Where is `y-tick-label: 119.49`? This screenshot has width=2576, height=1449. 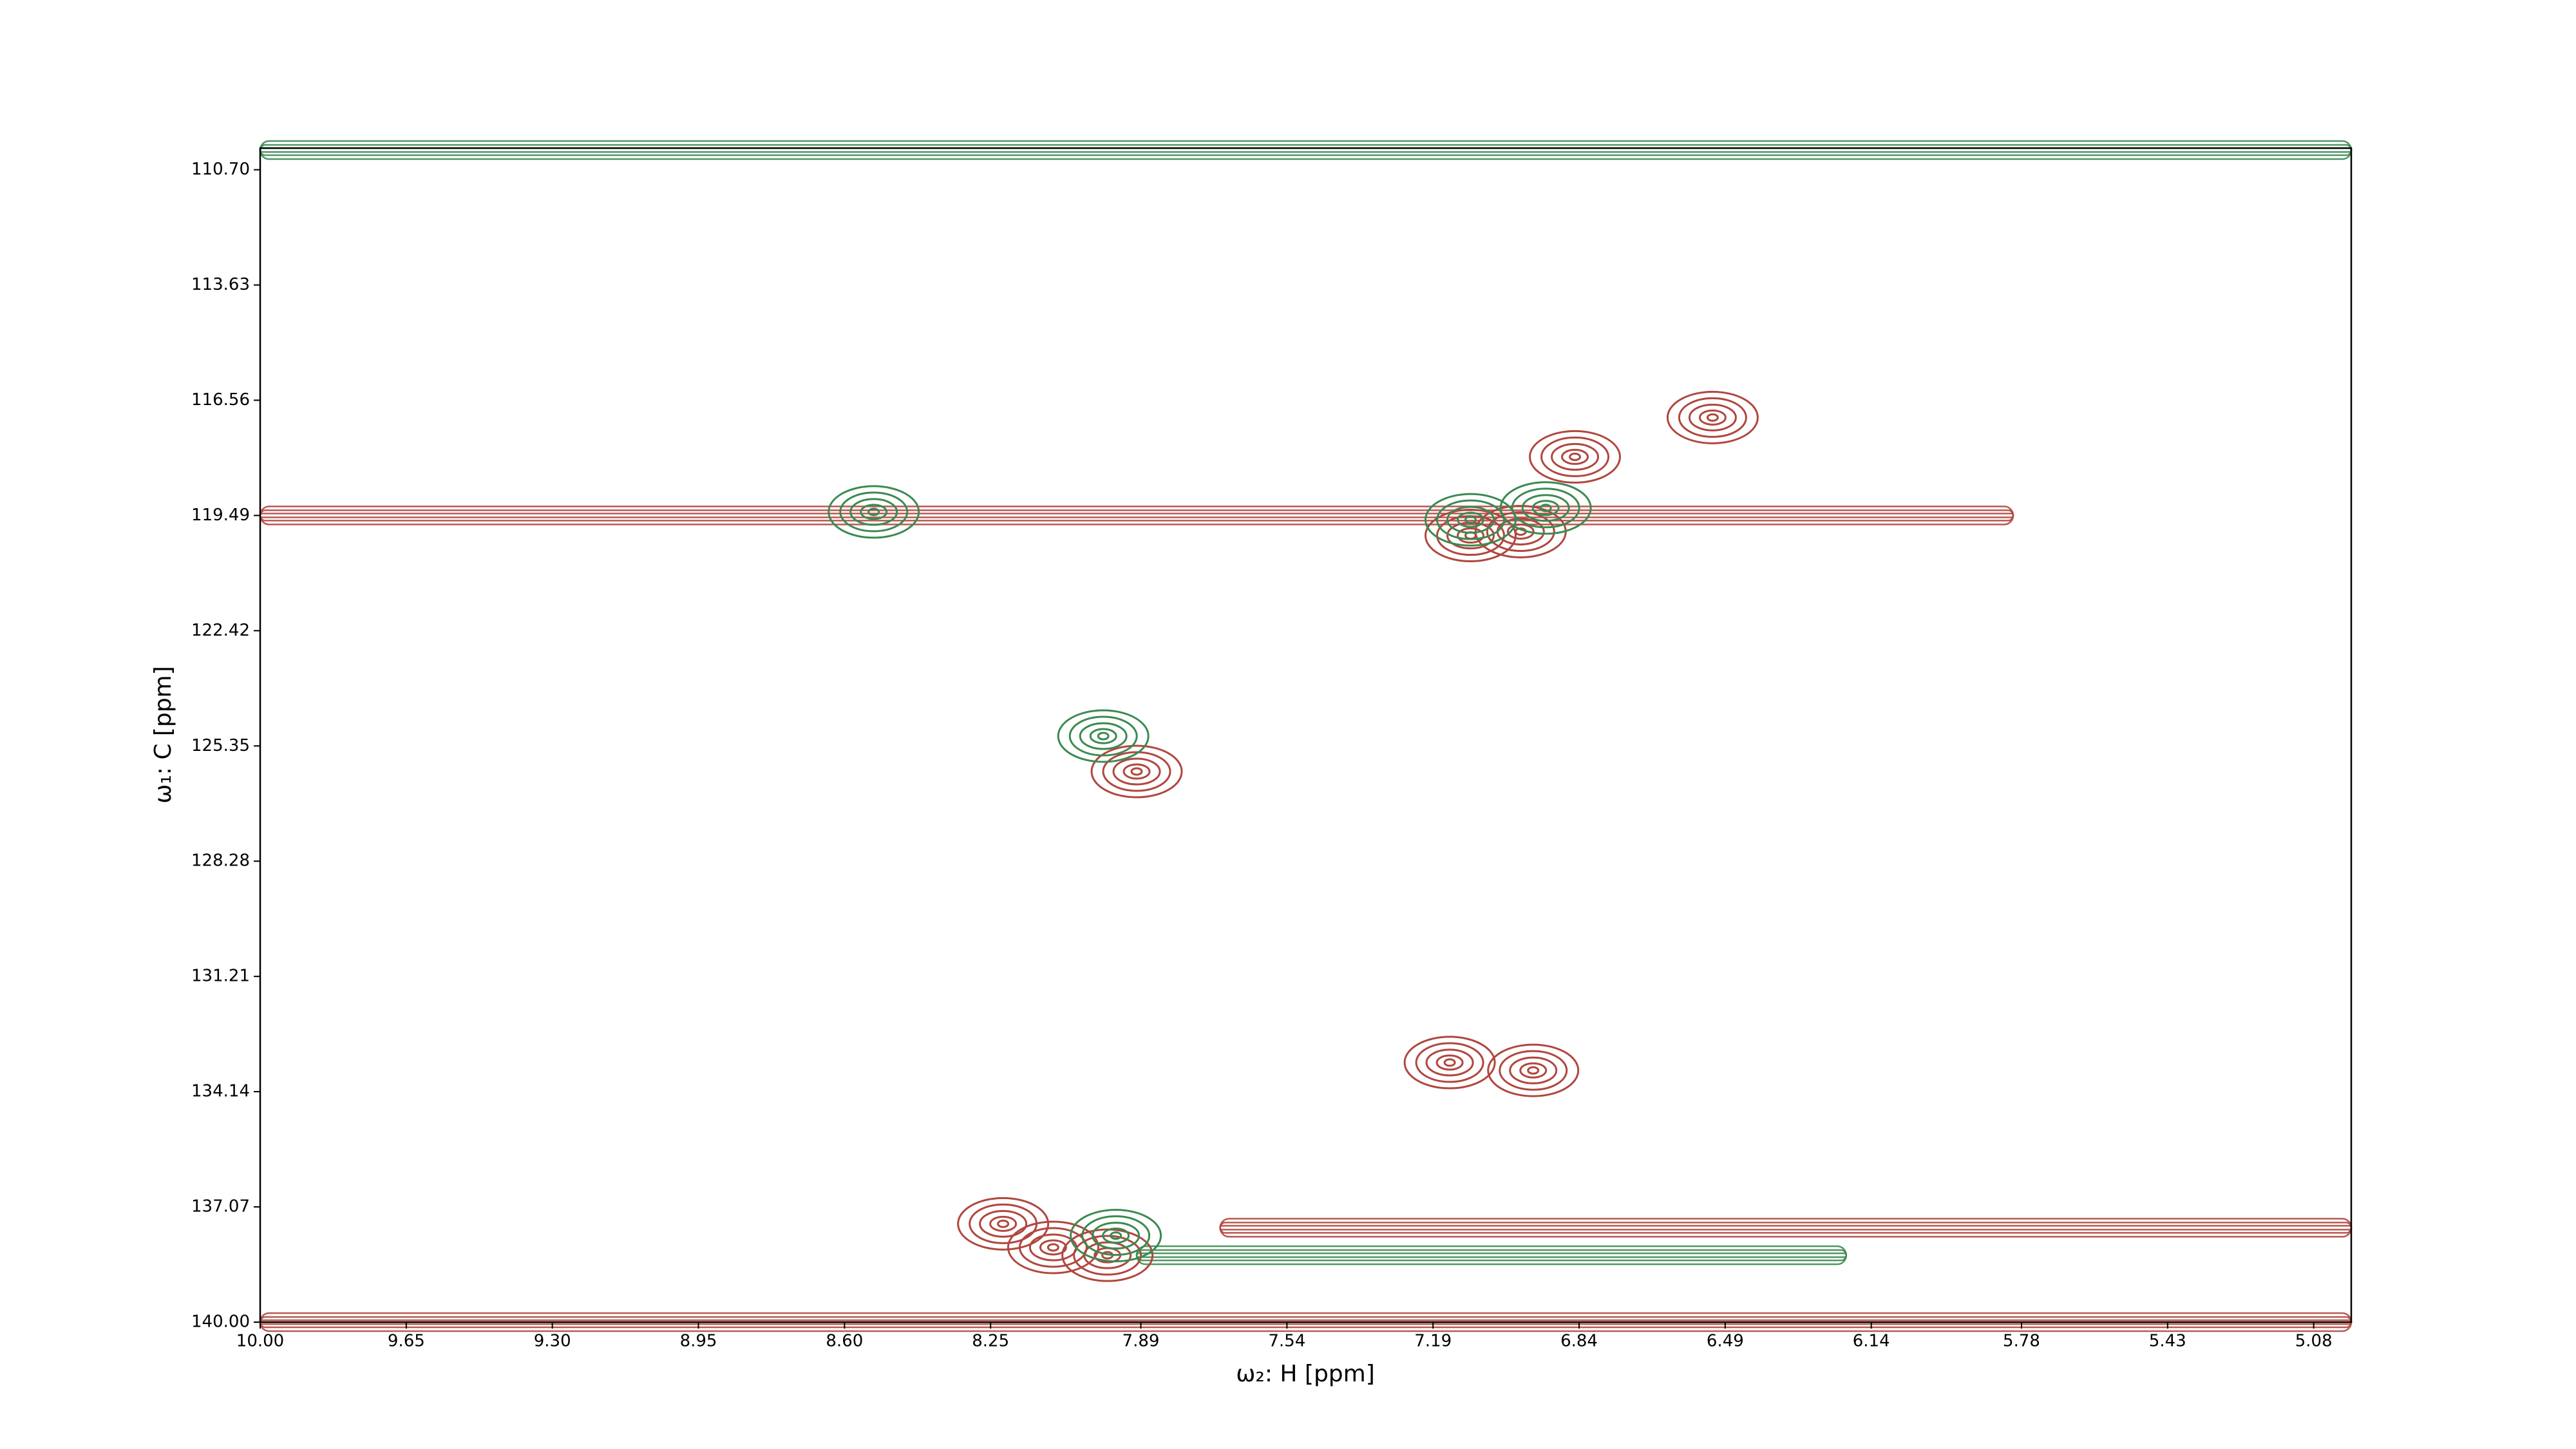
y-tick-label: 119.49 is located at coordinates (221, 515).